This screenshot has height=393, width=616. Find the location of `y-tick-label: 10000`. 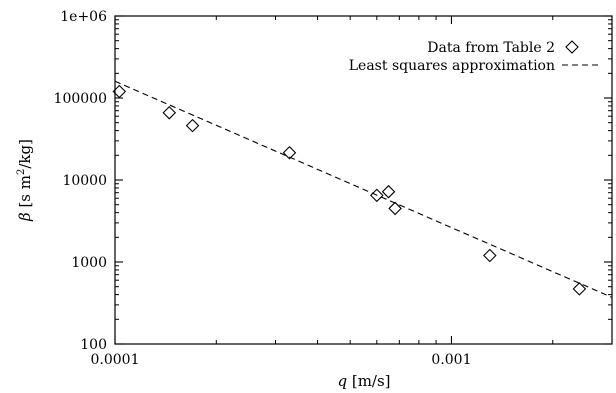

y-tick-label: 10000 is located at coordinates (84, 181).